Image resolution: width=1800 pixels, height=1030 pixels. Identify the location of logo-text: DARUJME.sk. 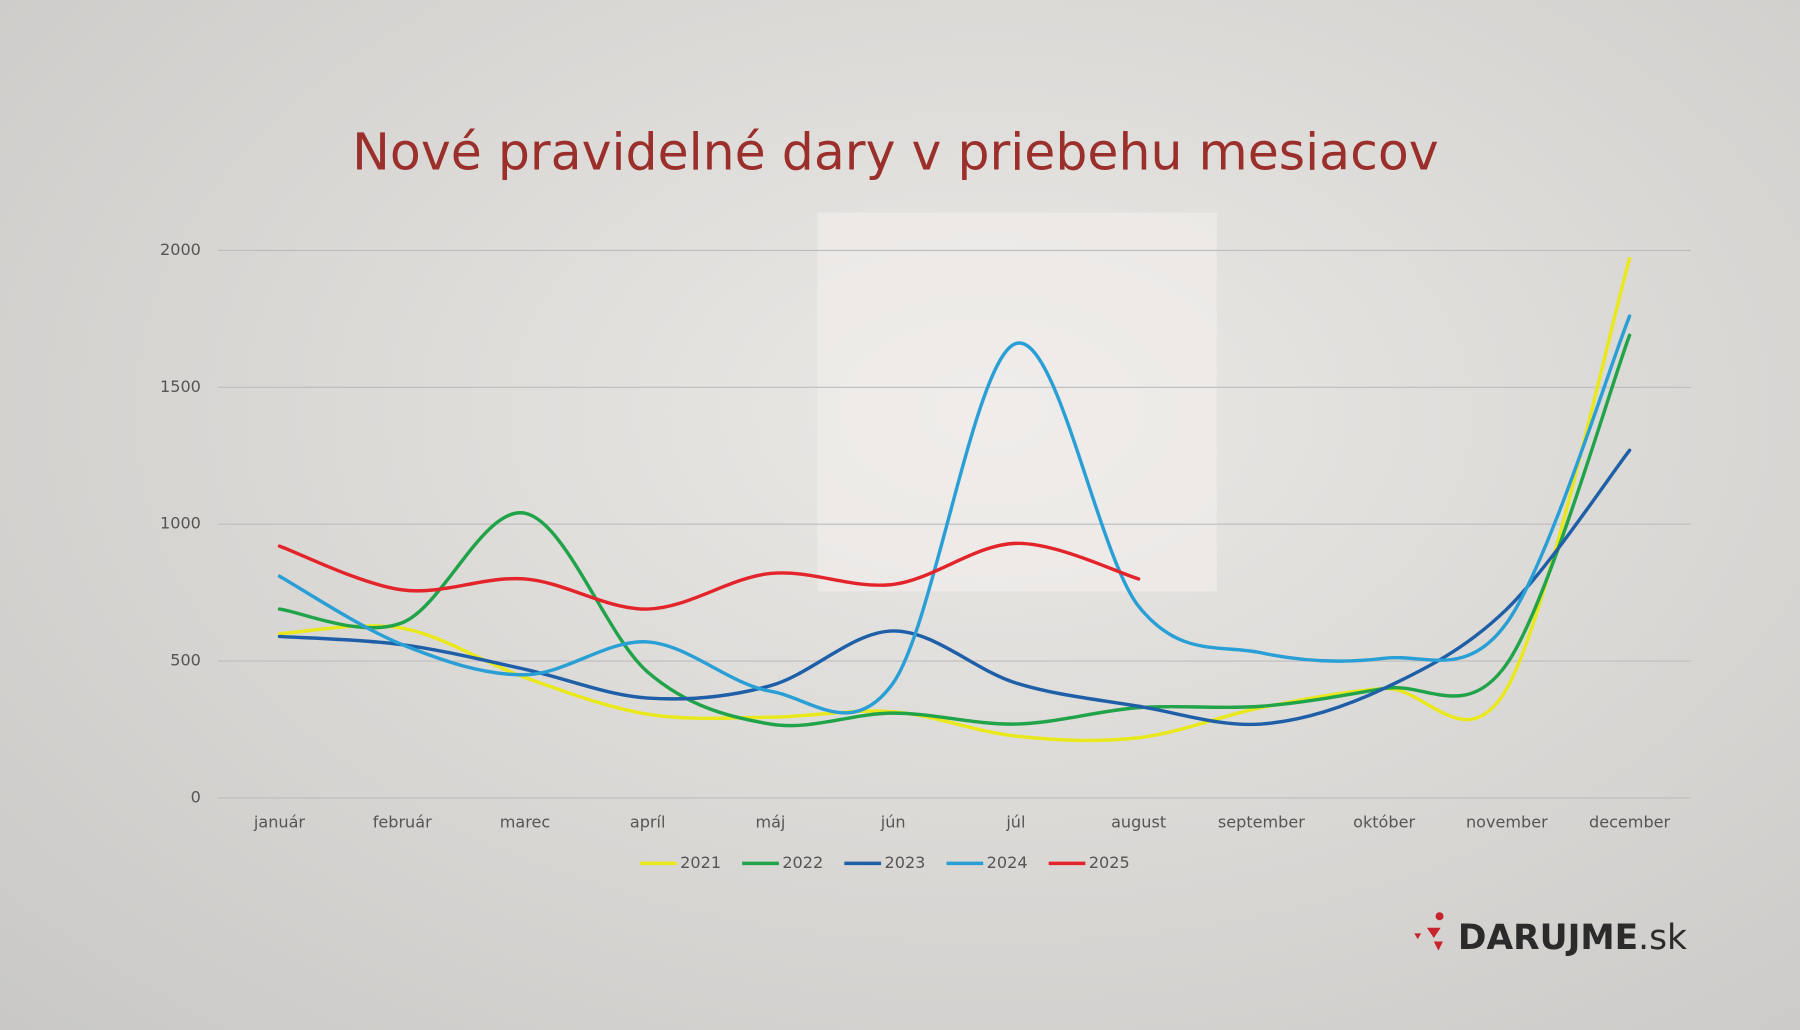
(1572, 938).